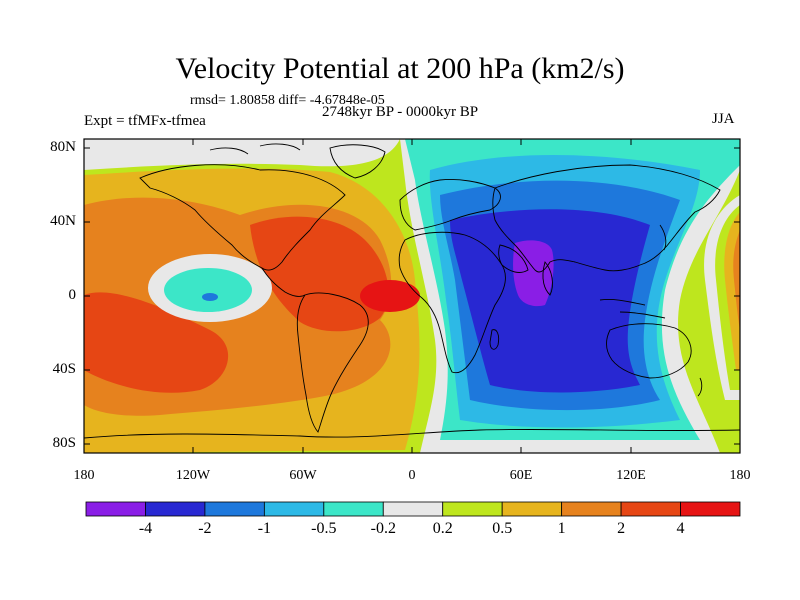 This screenshot has height=600, width=800. I want to click on colorbar-label: 4, so click(680, 528).